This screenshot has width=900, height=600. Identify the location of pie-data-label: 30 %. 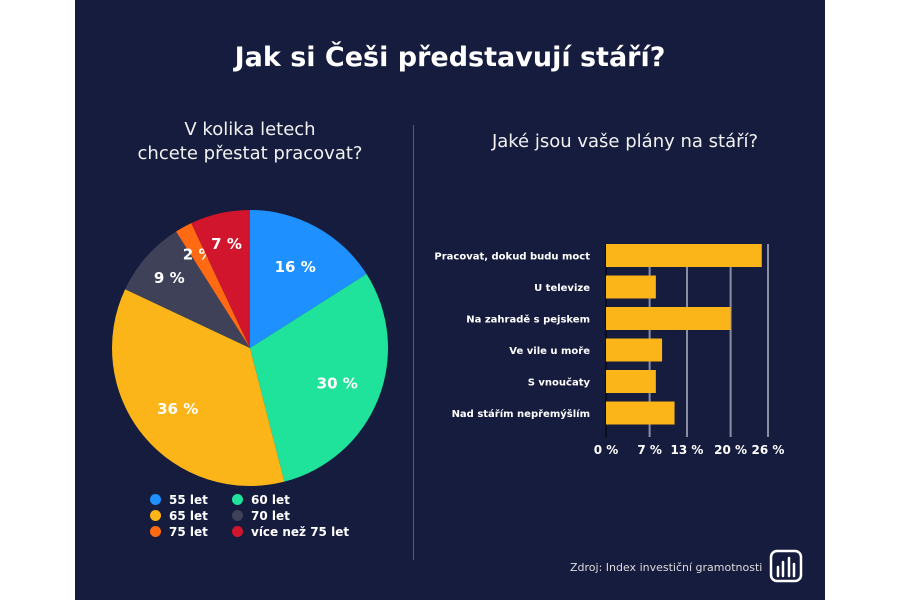
(337, 384).